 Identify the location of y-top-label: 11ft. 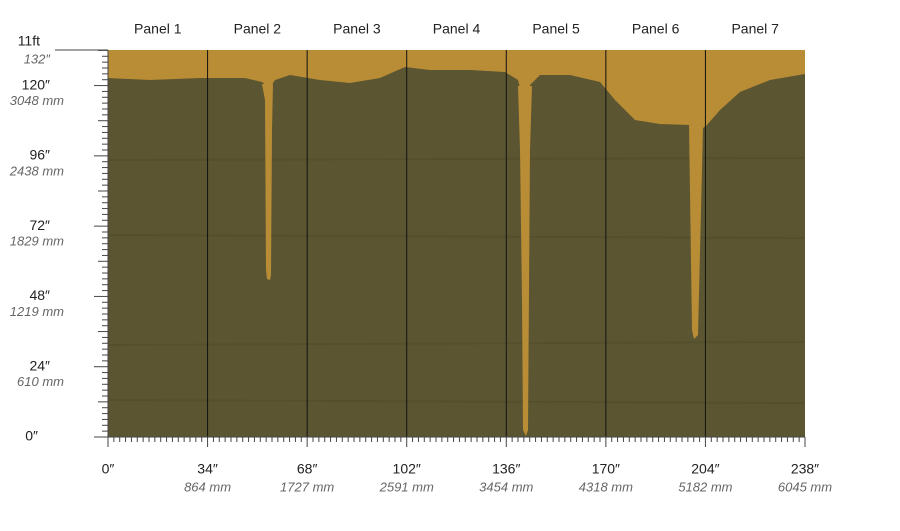
(29, 41).